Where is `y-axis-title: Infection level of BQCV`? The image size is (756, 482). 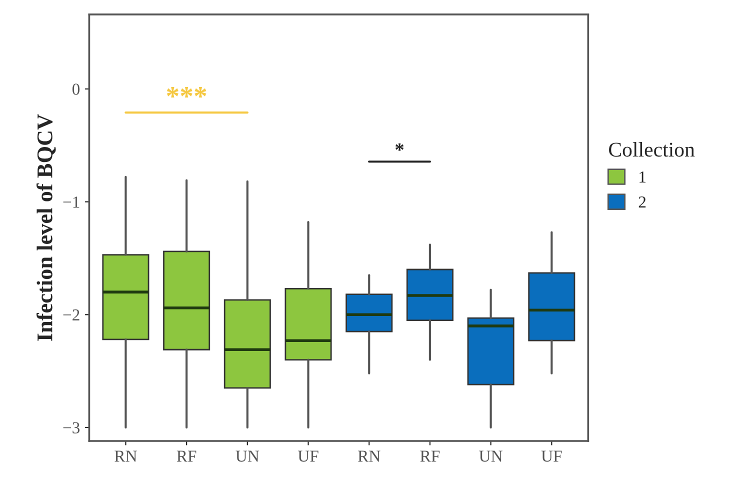
y-axis-title: Infection level of BQCV is located at coordinates (46, 227).